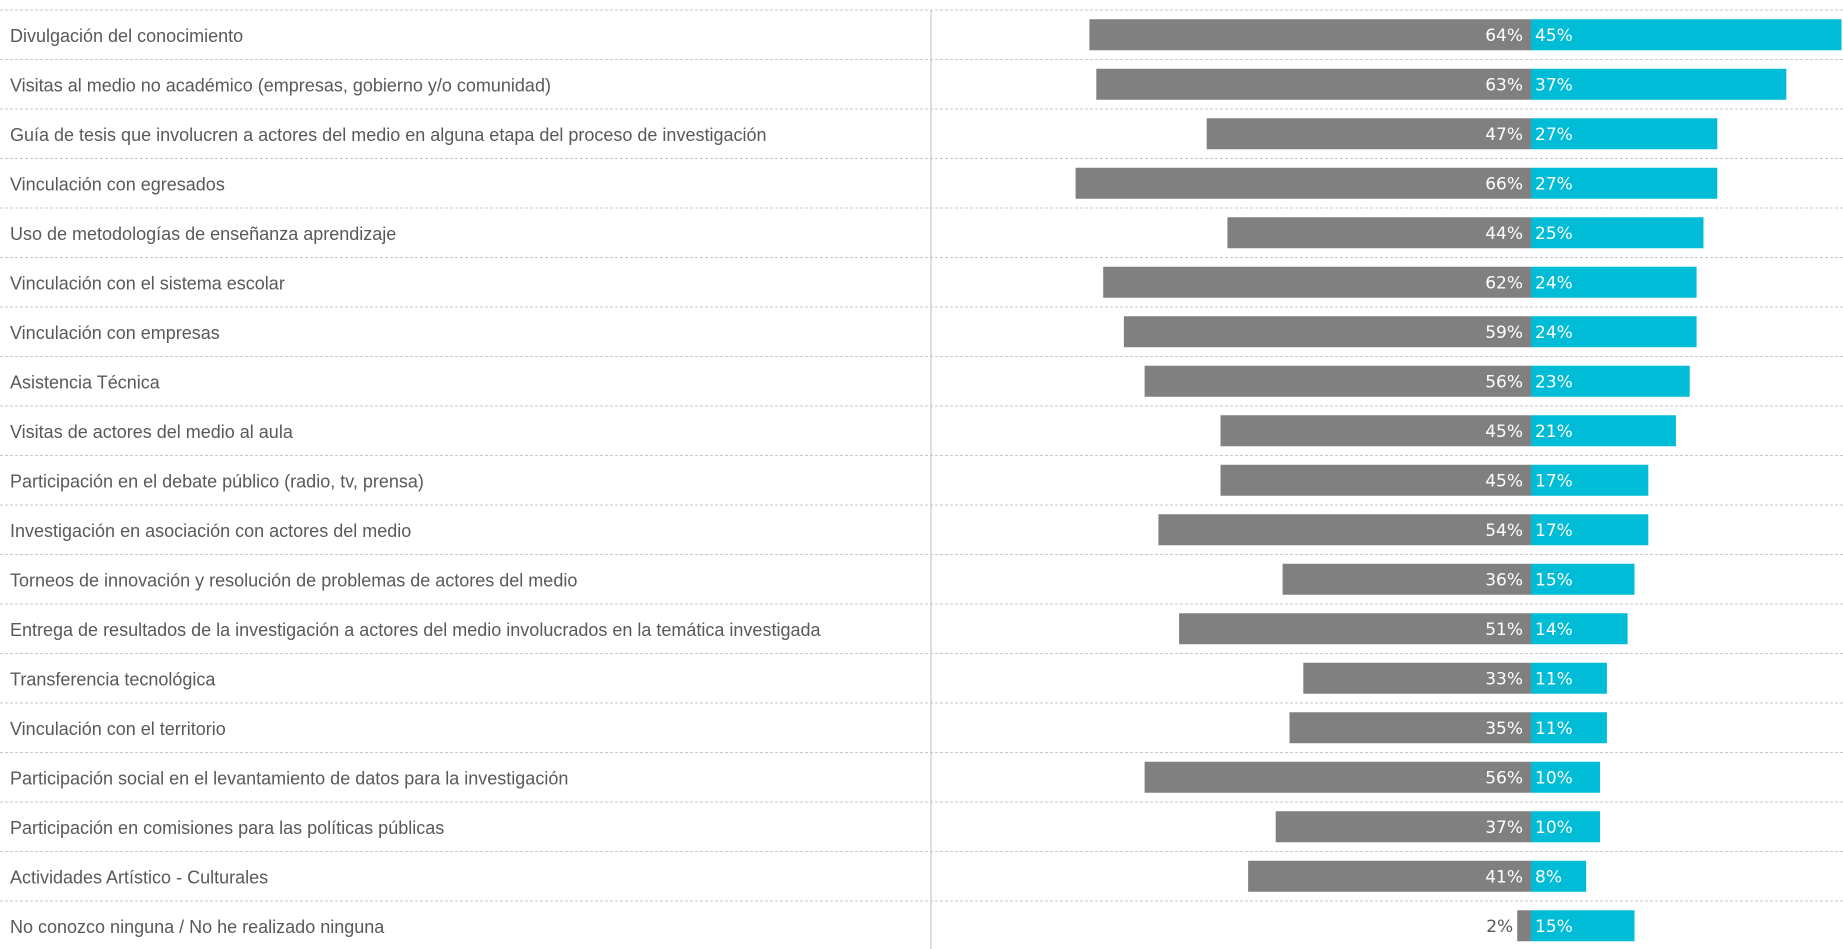  Describe the element at coordinates (117, 184) in the screenshot. I see `category-label: Vinculación con egresados` at that location.